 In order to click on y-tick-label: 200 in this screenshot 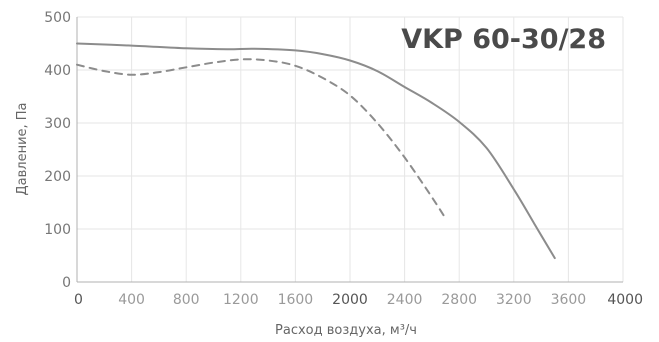, I will do `click(57, 177)`.